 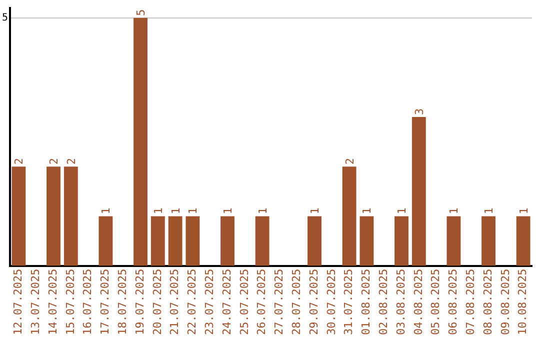 I want to click on x-tick-label: 16.07.2025, so click(x=87, y=302).